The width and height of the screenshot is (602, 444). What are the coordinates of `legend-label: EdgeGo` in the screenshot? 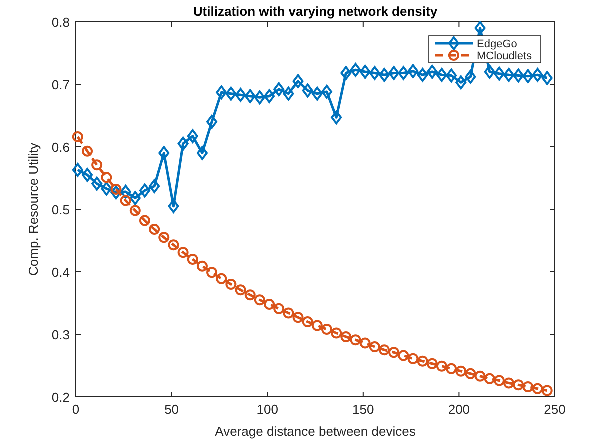 It's located at (497, 44).